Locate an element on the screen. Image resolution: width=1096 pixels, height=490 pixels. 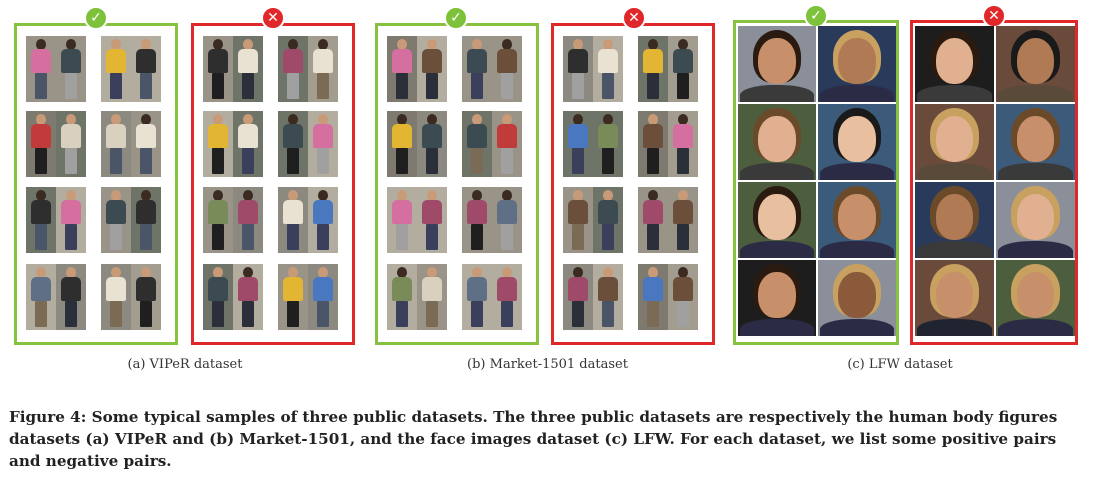
caption-viper: (a) VIPeR dataset is located at coordinates (185, 364).